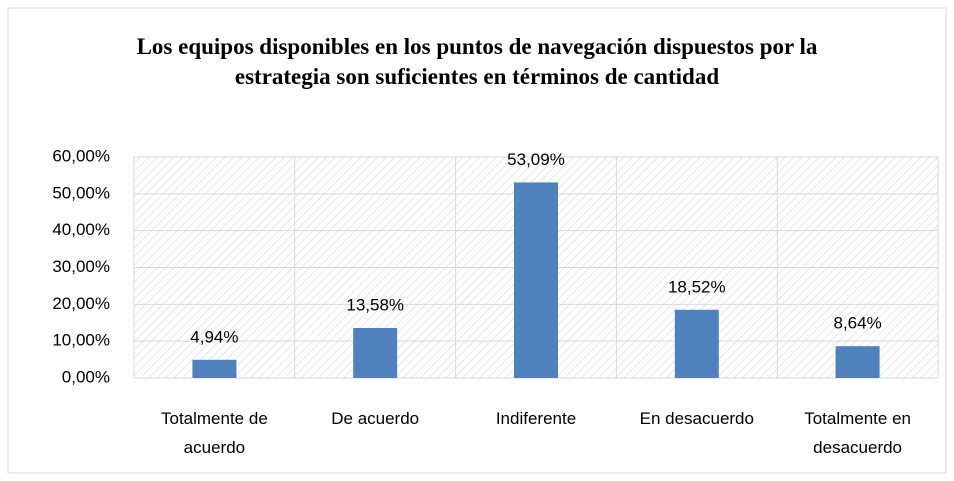  I want to click on x-tick-label: Totalmente en desacuerdo, so click(857, 433).